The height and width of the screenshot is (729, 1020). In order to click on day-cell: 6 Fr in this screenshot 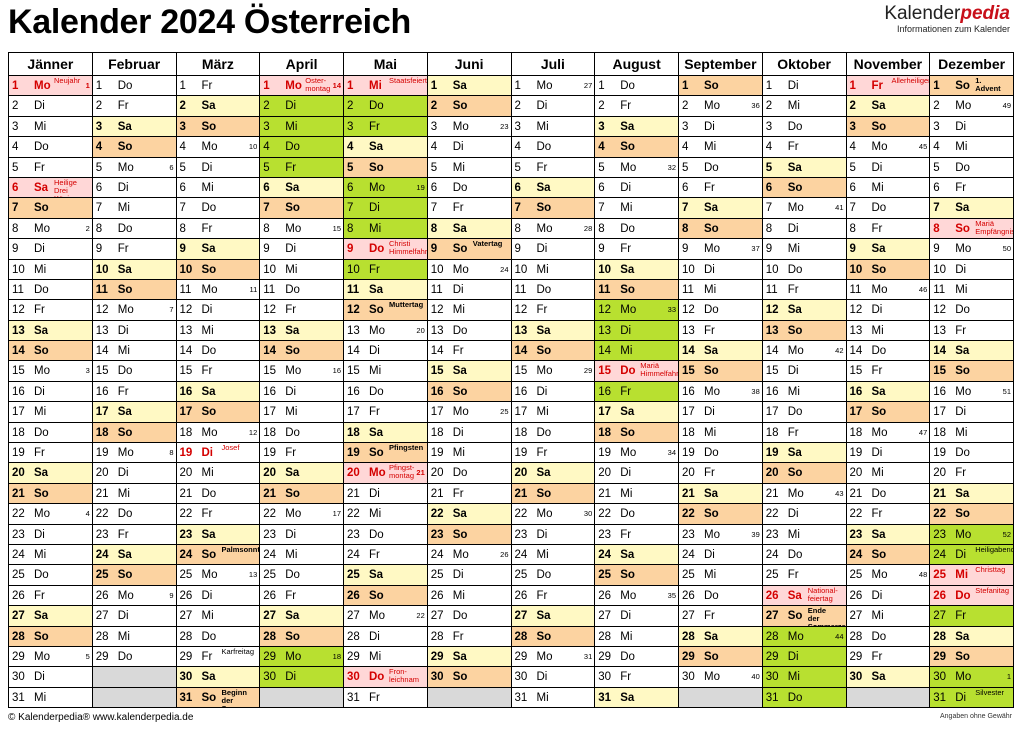, I will do `click(720, 187)`.